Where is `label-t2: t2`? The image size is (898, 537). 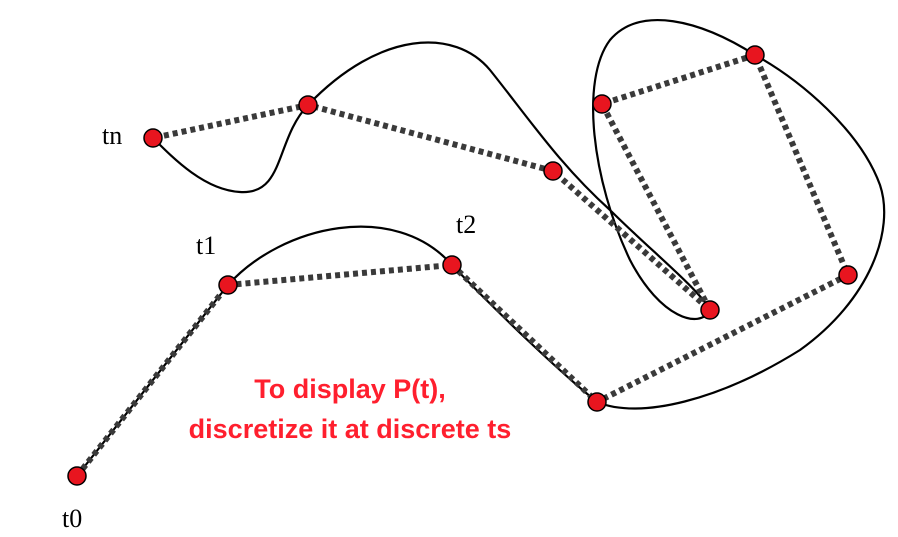
label-t2: t2 is located at coordinates (466, 224).